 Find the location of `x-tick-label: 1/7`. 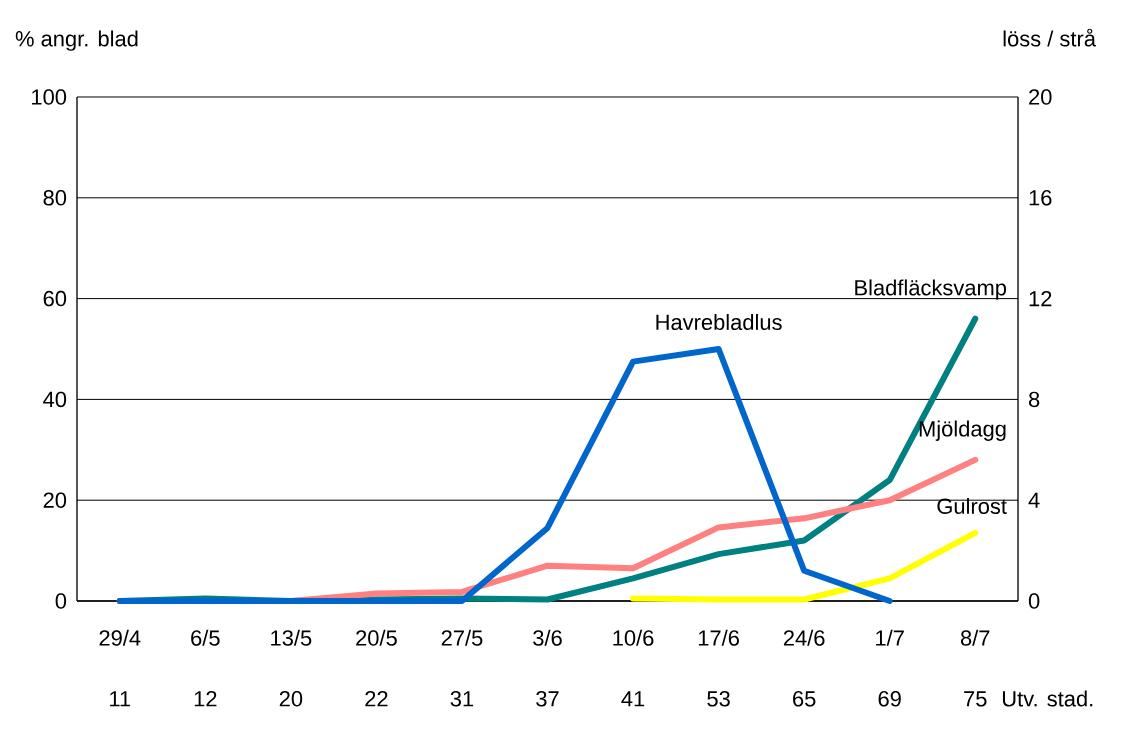

x-tick-label: 1/7 is located at coordinates (890, 637).